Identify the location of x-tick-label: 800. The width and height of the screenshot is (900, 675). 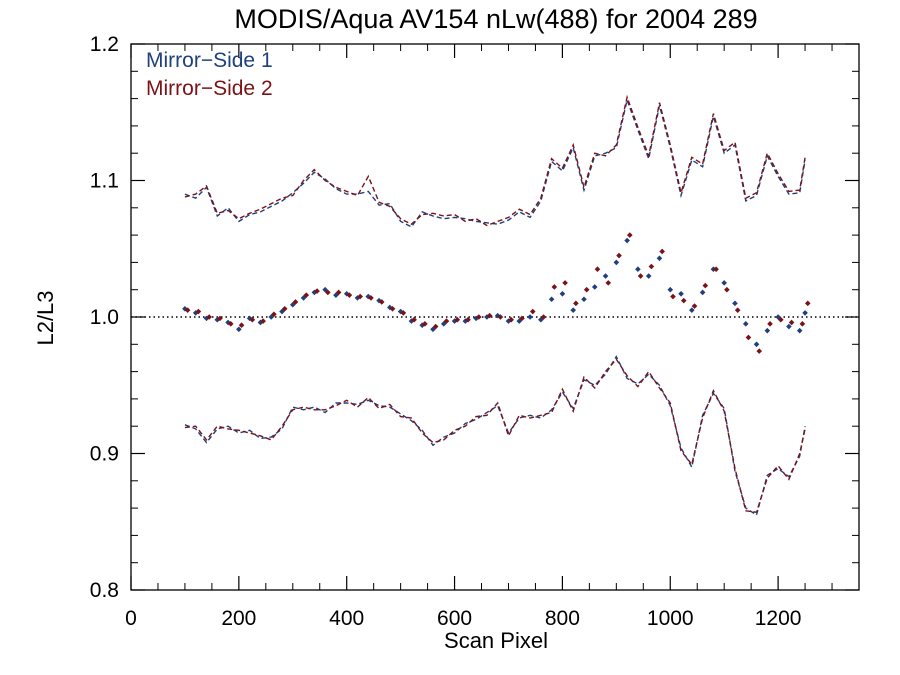
(562, 618).